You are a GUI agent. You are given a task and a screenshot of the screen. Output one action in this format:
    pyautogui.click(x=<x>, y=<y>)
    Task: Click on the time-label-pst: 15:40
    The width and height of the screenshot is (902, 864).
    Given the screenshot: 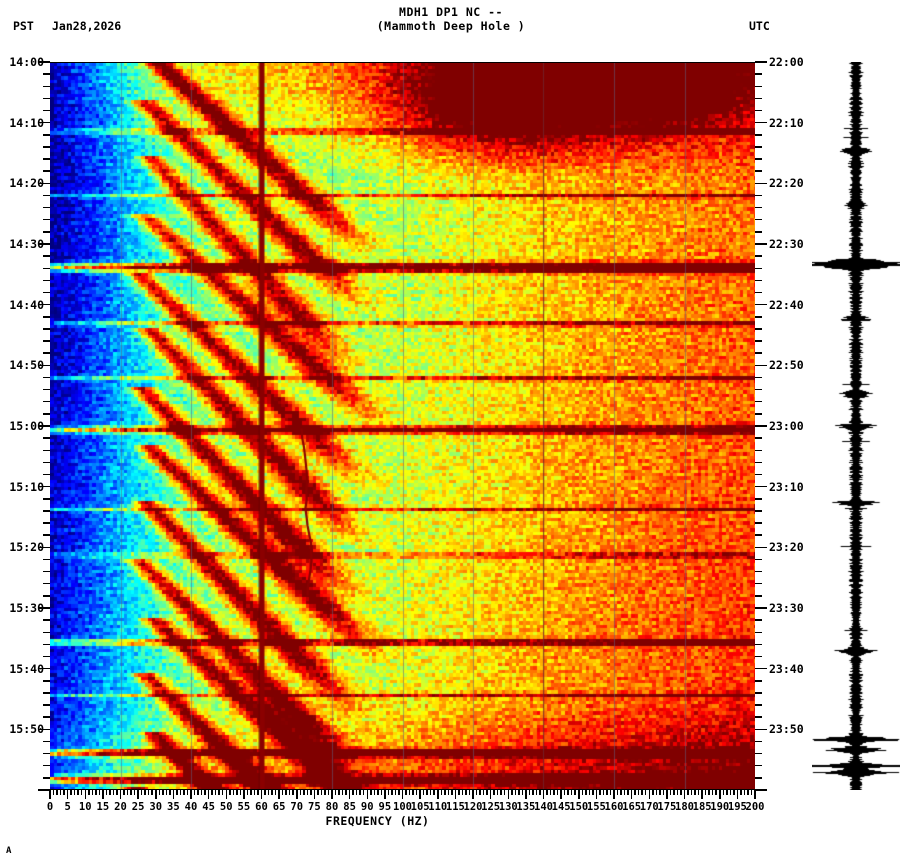 What is the action you would take?
    pyautogui.click(x=26, y=668)
    